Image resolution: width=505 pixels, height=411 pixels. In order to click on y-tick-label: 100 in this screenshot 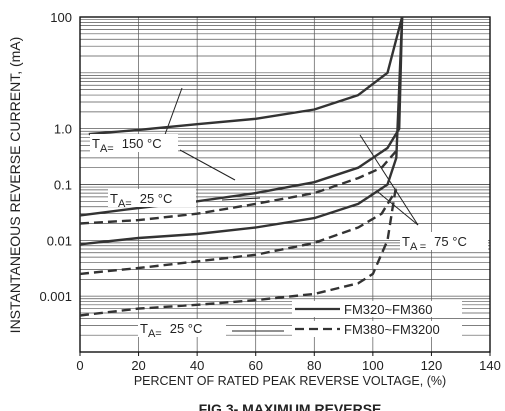, I will do `click(61, 17)`.